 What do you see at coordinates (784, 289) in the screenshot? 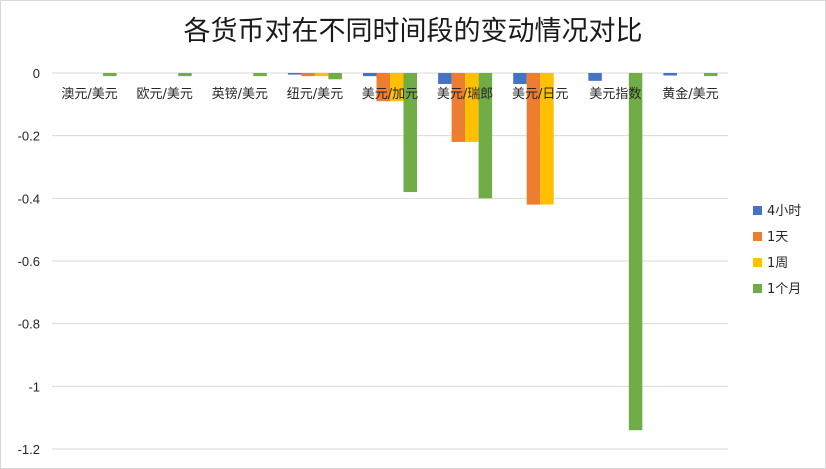
I see `legend-label: 1个月` at bounding box center [784, 289].